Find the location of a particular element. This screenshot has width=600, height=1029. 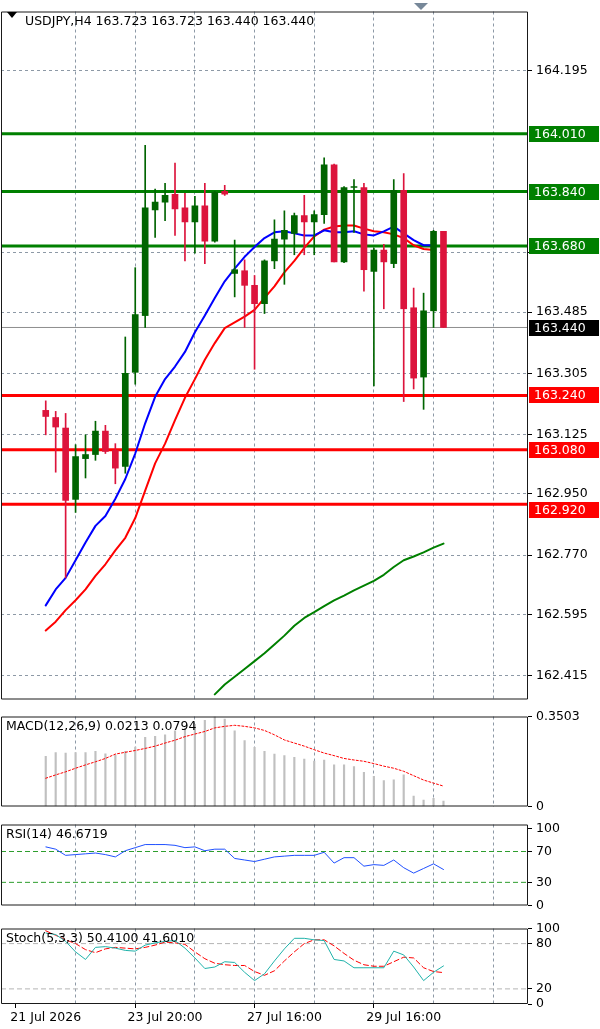

y-tick-label: 70 is located at coordinates (544, 850).